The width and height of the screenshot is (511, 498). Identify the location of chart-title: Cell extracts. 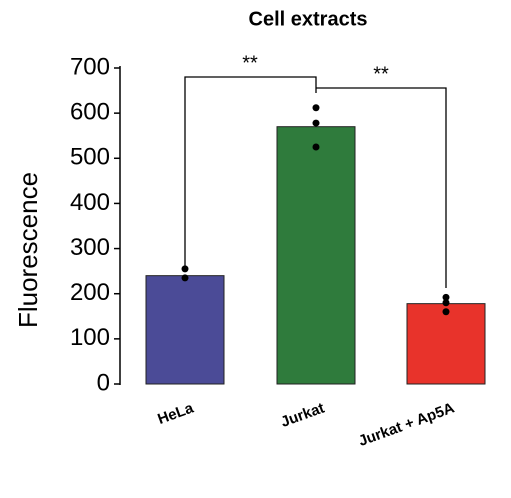
(308, 19).